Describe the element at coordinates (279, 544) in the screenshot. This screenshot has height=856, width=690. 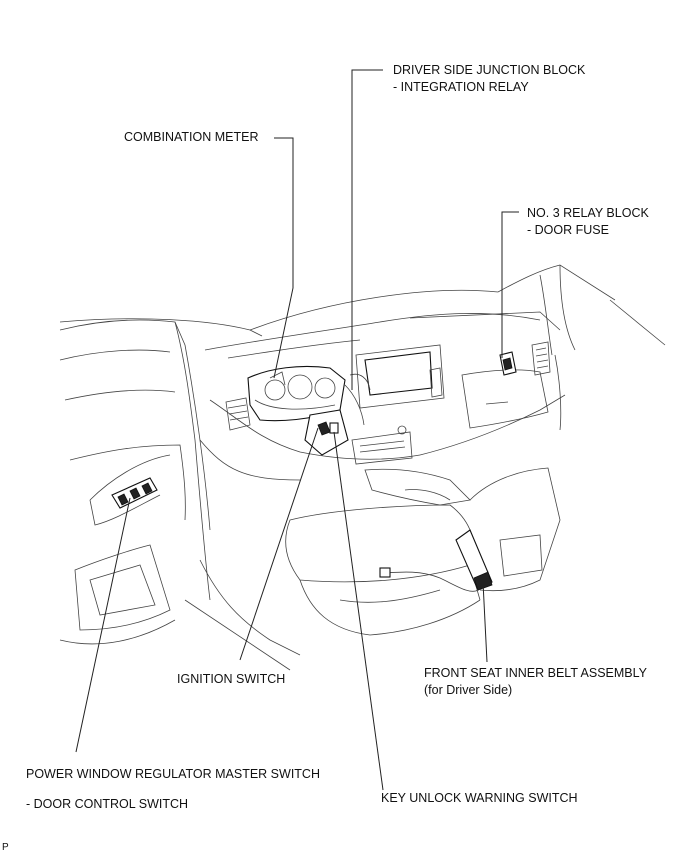
I see `leader-ignition-switch` at that location.